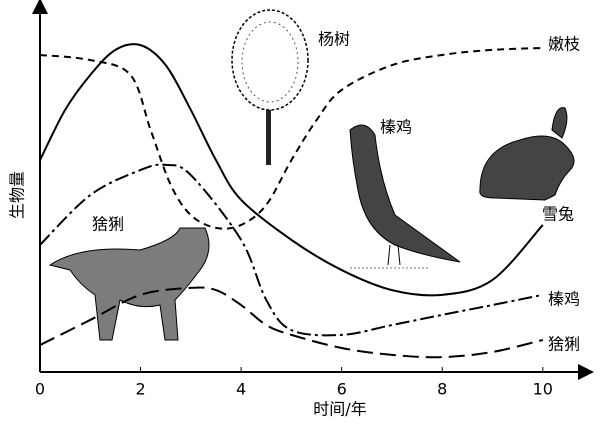 This screenshot has width=615, height=425. Describe the element at coordinates (339, 409) in the screenshot. I see `x-axis-label: 时间/年` at that location.